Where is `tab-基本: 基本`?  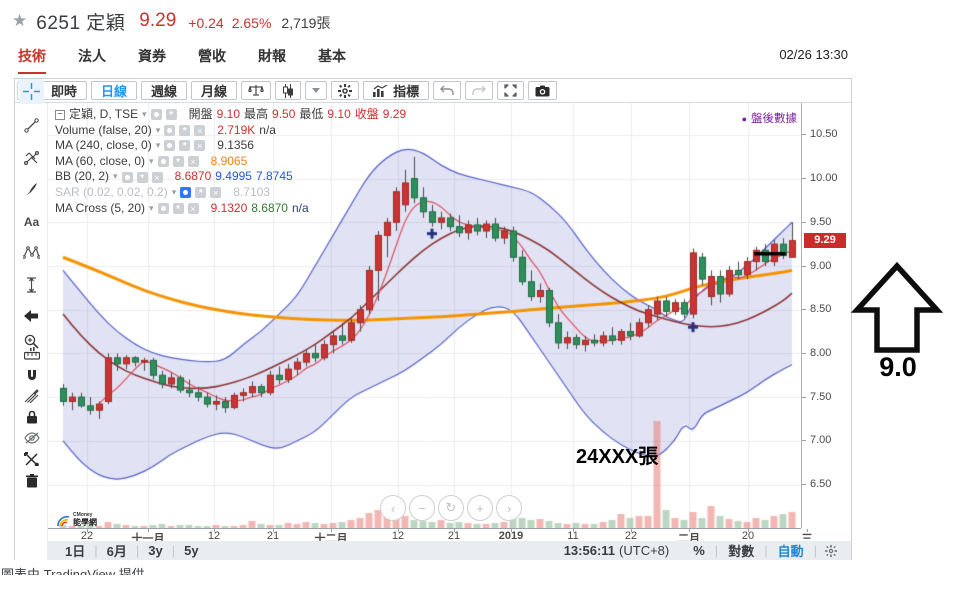 tab-基本: 基本 is located at coordinates (332, 56).